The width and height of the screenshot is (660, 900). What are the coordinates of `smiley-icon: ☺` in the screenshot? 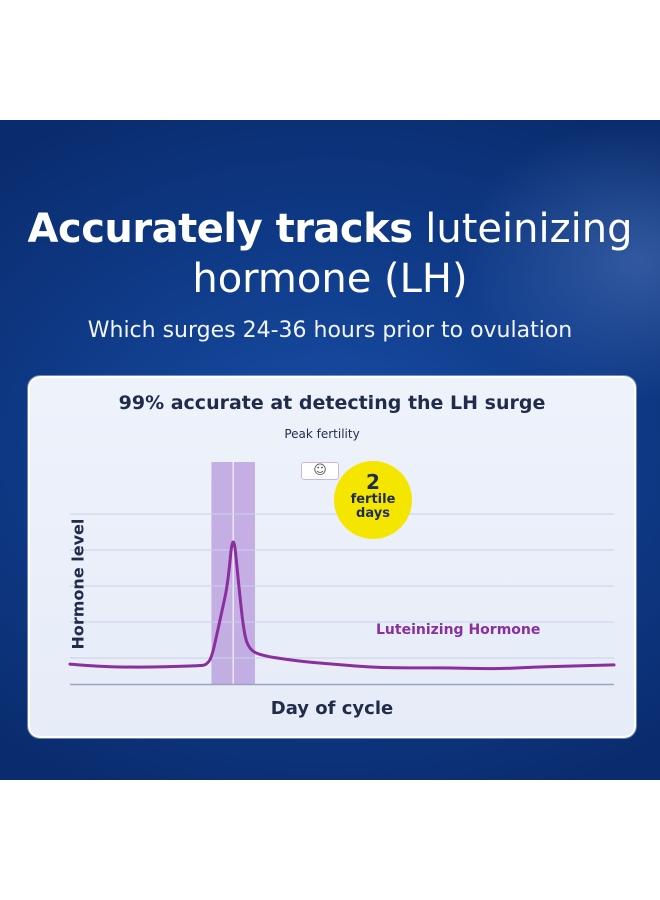 It's located at (320, 471).